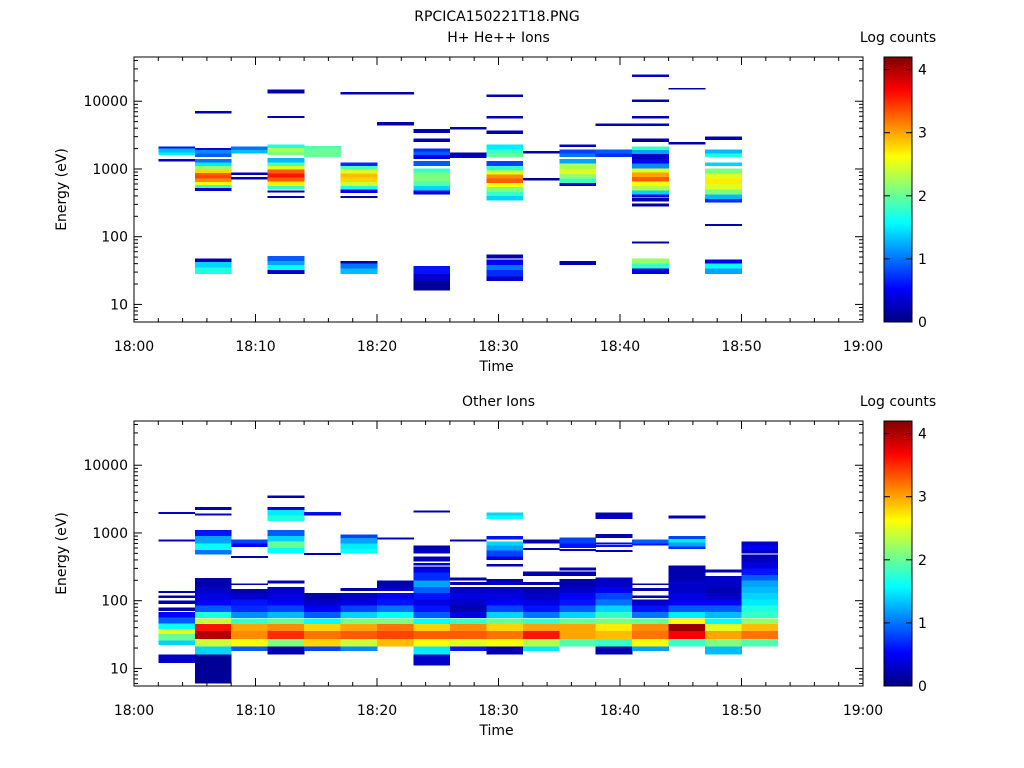 Image resolution: width=1024 pixels, height=768 pixels. Describe the element at coordinates (255, 711) in the screenshot. I see `x-tick-label: 18:10` at that location.